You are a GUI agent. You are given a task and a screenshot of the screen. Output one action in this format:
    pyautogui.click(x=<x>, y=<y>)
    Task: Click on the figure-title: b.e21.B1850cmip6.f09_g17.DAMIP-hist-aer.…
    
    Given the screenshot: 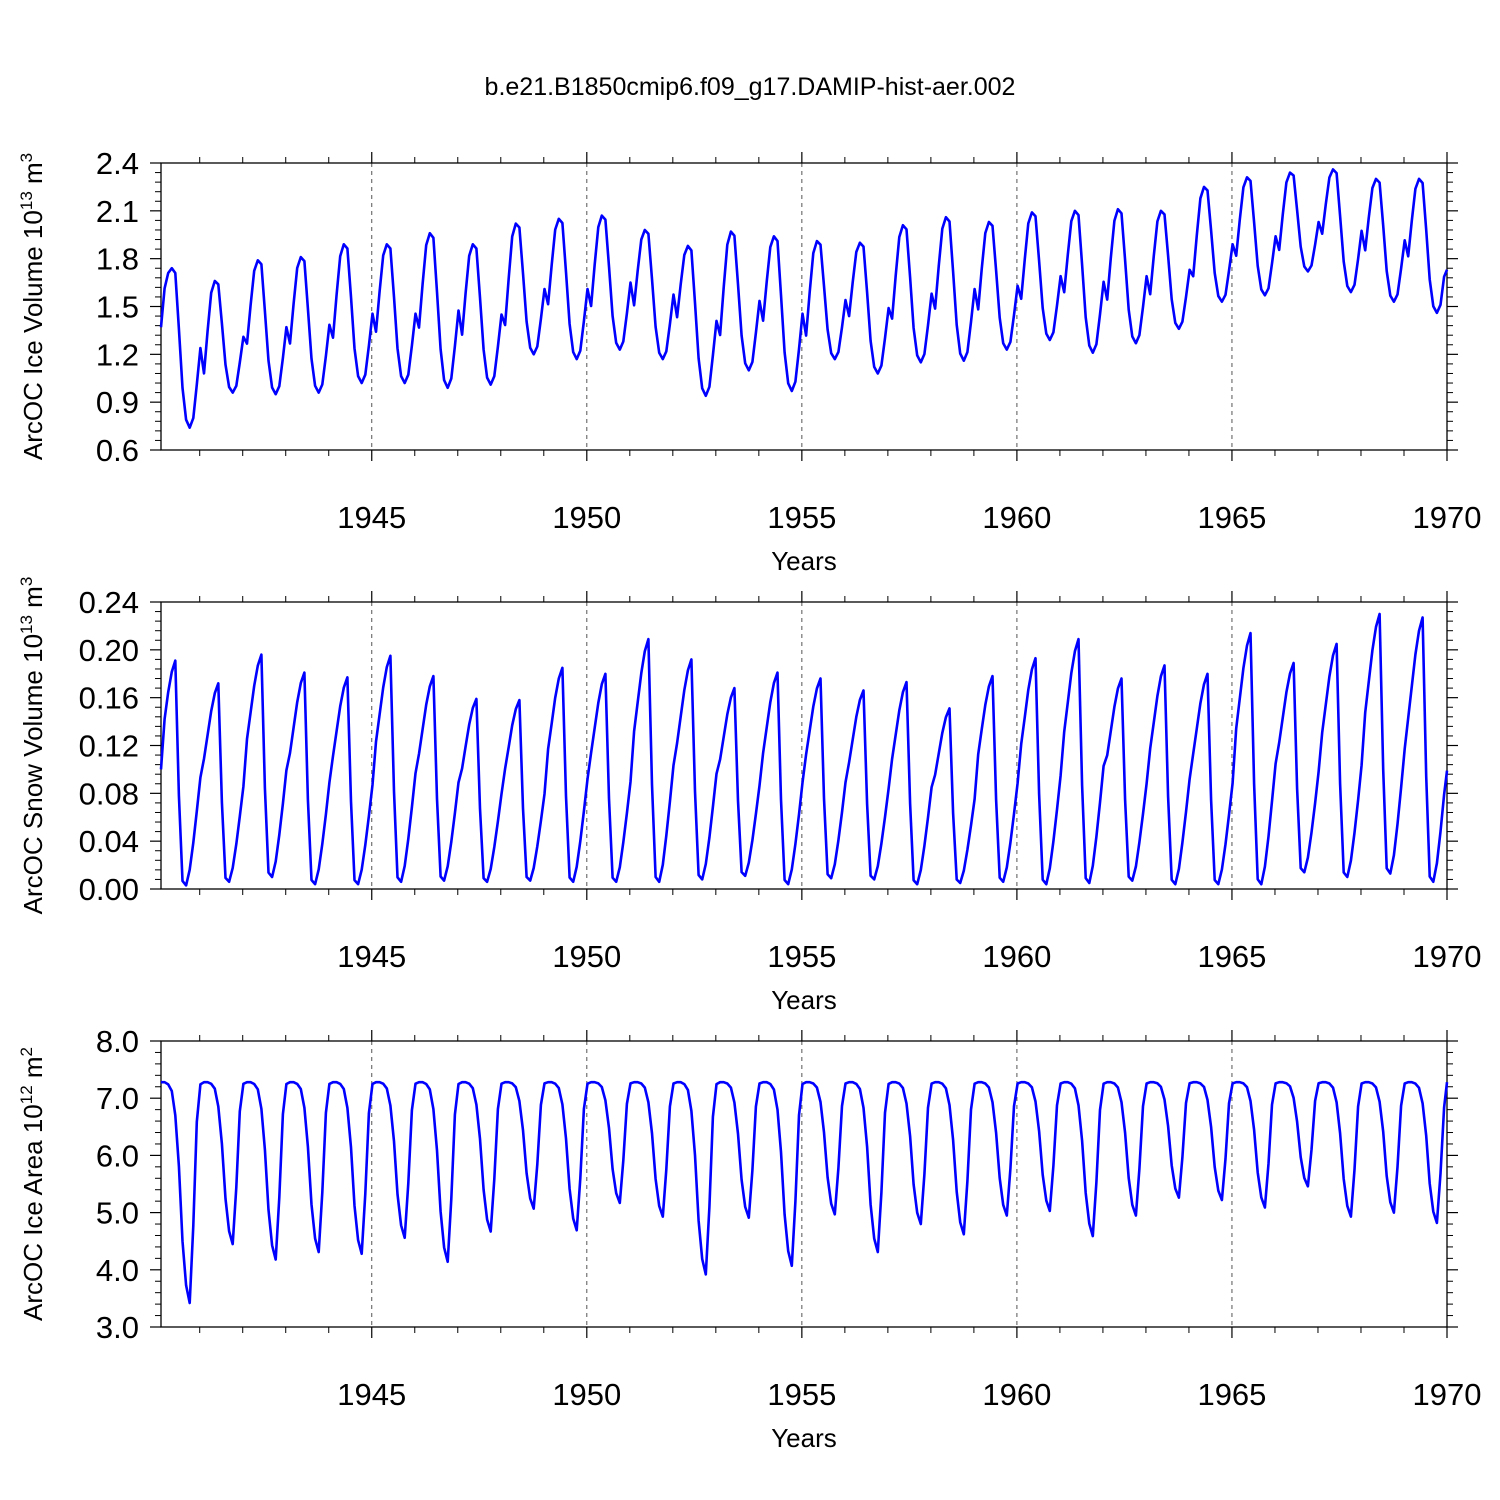 What is the action you would take?
    pyautogui.click(x=750, y=87)
    